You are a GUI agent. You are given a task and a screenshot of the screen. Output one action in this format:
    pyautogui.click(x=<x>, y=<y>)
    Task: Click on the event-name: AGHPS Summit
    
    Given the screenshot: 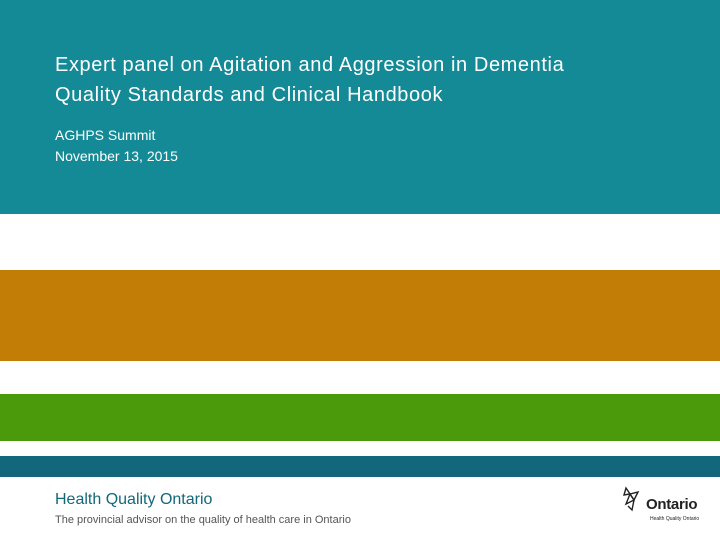 What is the action you would take?
    pyautogui.click(x=105, y=135)
    